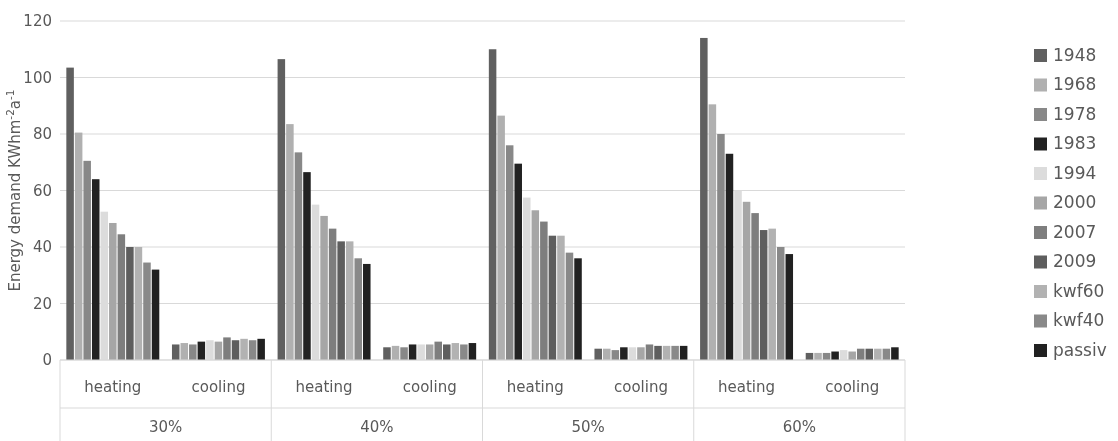 Image resolution: width=1118 pixels, height=441 pixels. Describe the element at coordinates (1075, 143) in the screenshot. I see `legend-label: 1983` at that location.